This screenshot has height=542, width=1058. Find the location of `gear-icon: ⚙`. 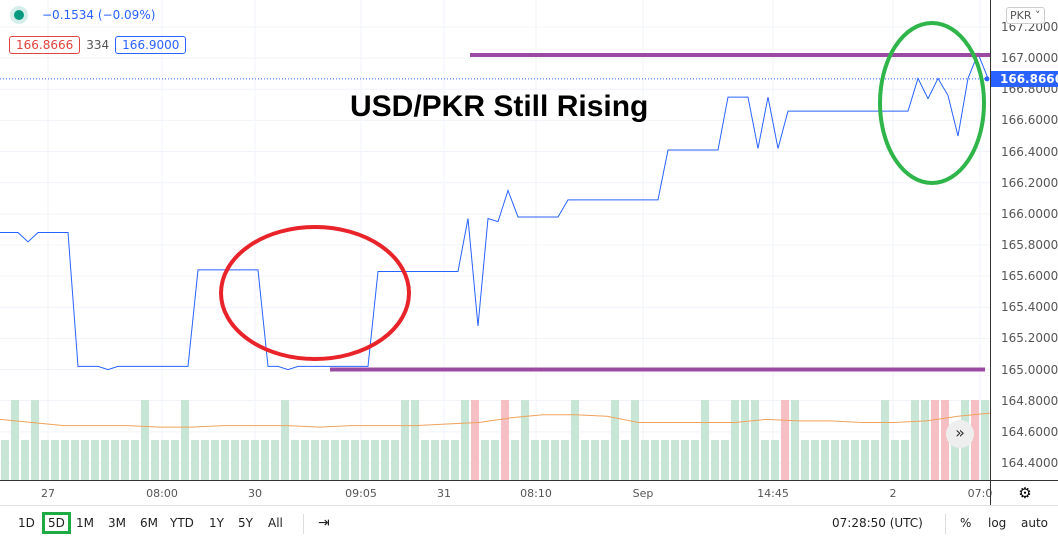

gear-icon: ⚙ is located at coordinates (1024, 493).